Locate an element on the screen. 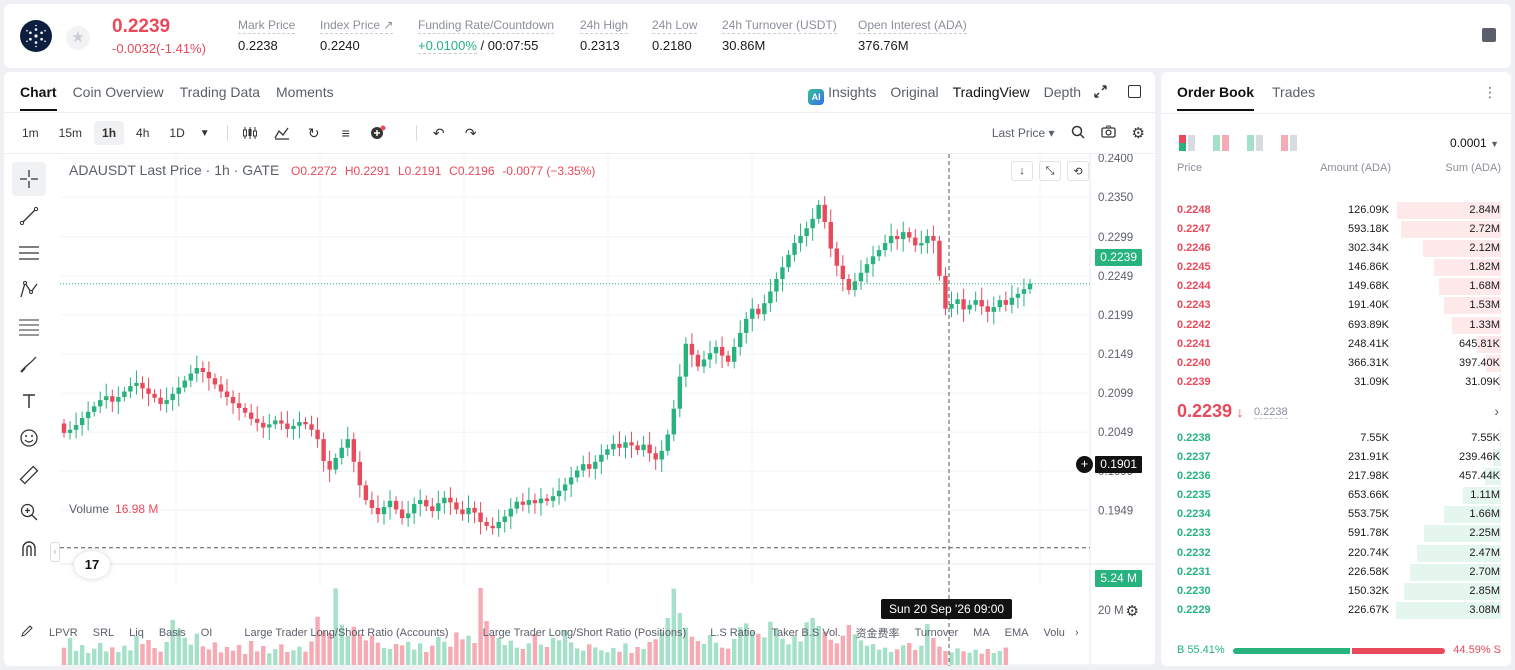 This screenshot has width=1515, height=670. indicator-taker-vol: Taker B.S Vol. is located at coordinates (806, 632).